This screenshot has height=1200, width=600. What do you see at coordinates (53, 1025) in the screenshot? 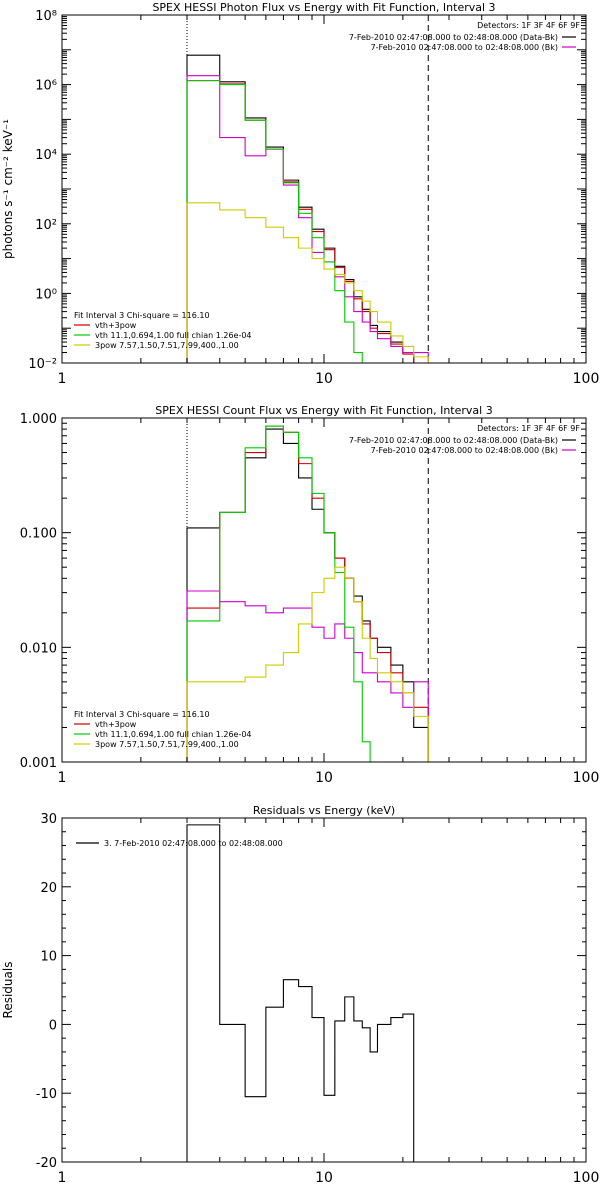
I see `y-tick-label: 0` at bounding box center [53, 1025].